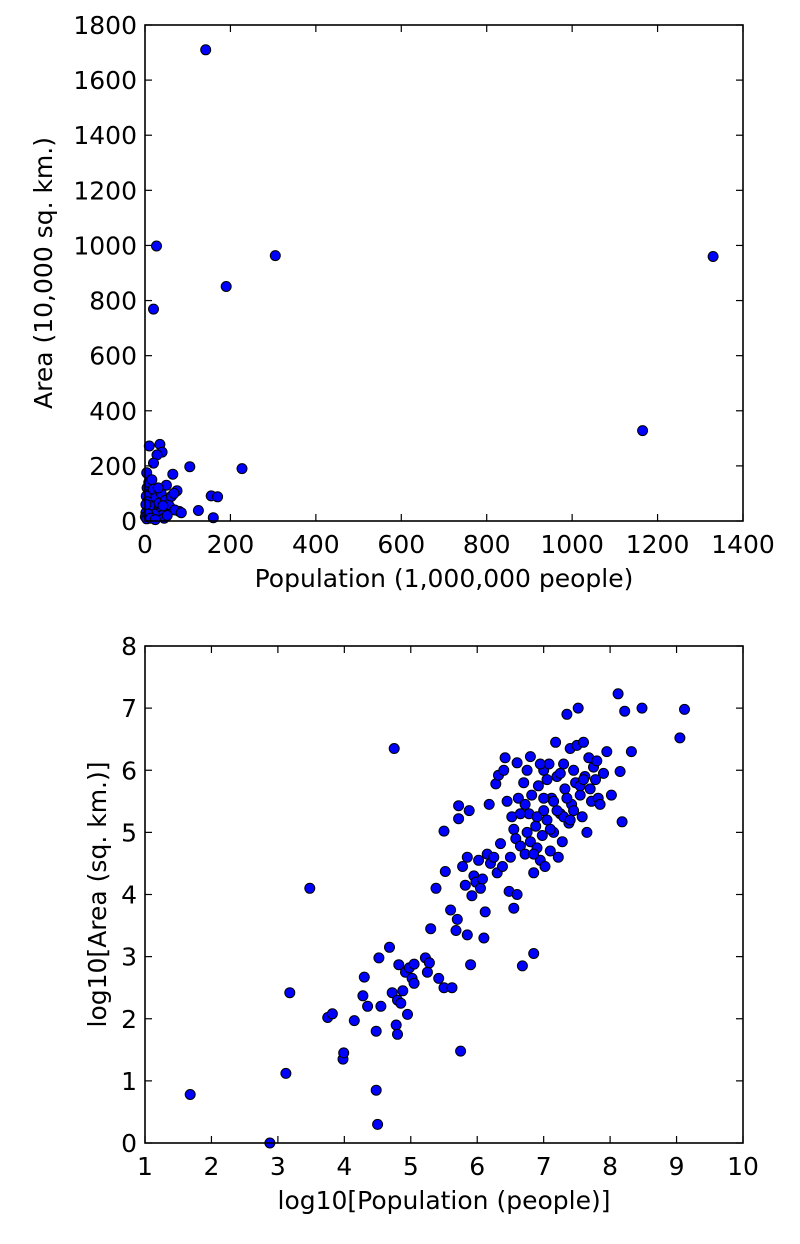 The image size is (800, 1244). I want to click on x-tick-label: 400, so click(316, 544).